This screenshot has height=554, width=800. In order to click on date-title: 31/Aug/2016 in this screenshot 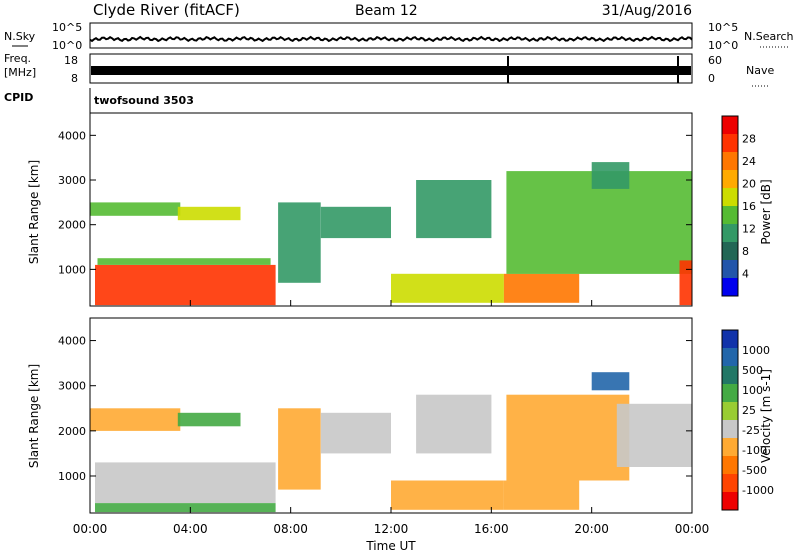, I will do `click(647, 11)`.